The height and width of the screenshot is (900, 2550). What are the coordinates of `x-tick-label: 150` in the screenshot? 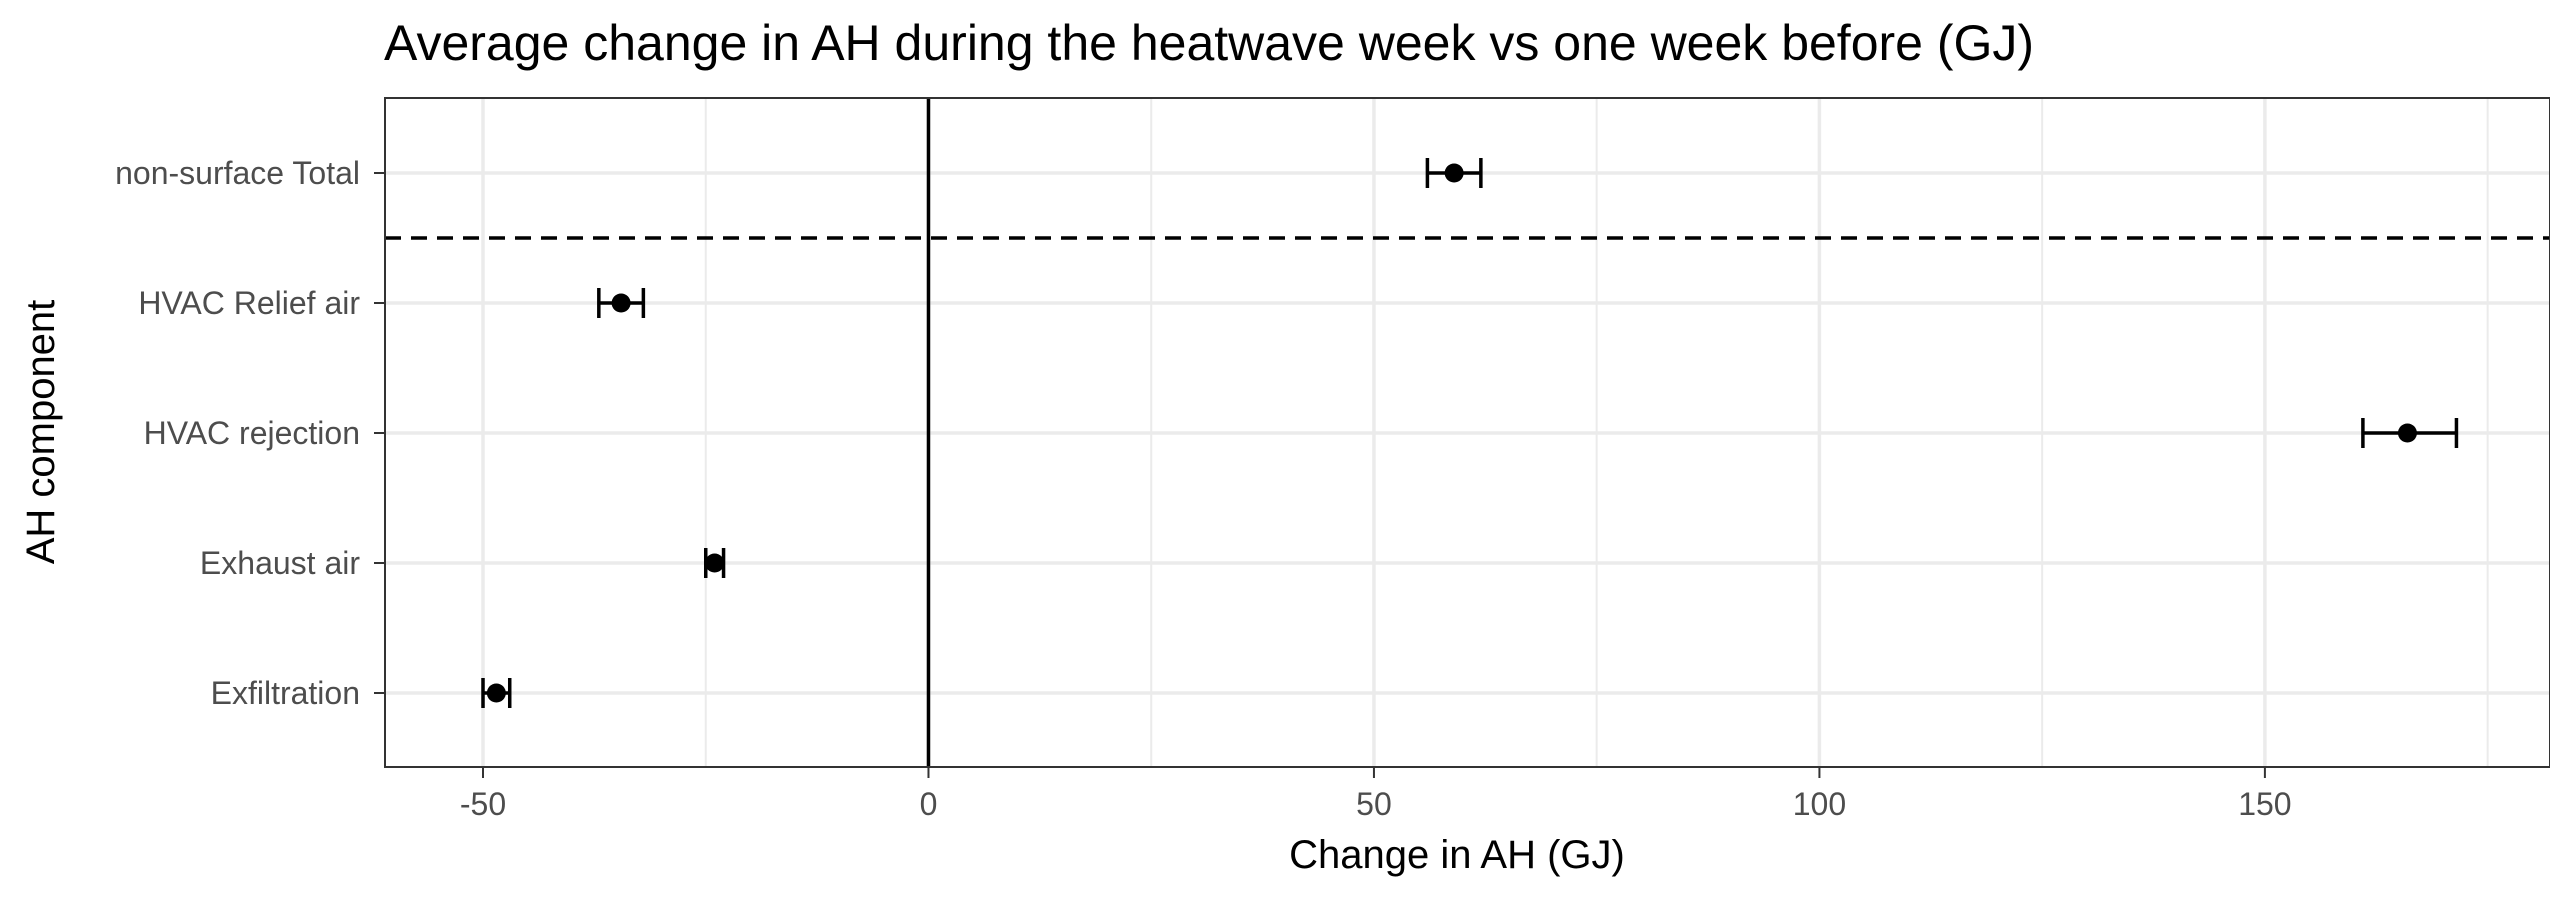 It's located at (2264, 804).